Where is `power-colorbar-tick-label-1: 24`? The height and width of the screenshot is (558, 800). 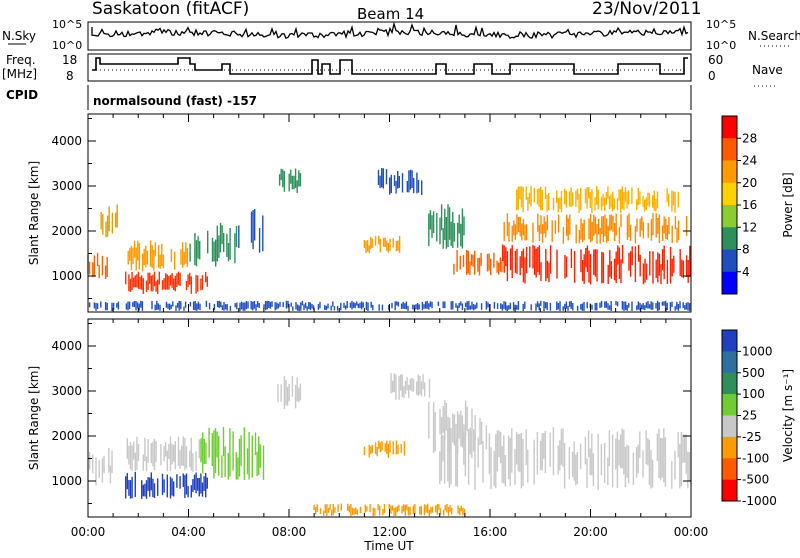 power-colorbar-tick-label-1: 24 is located at coordinates (749, 161).